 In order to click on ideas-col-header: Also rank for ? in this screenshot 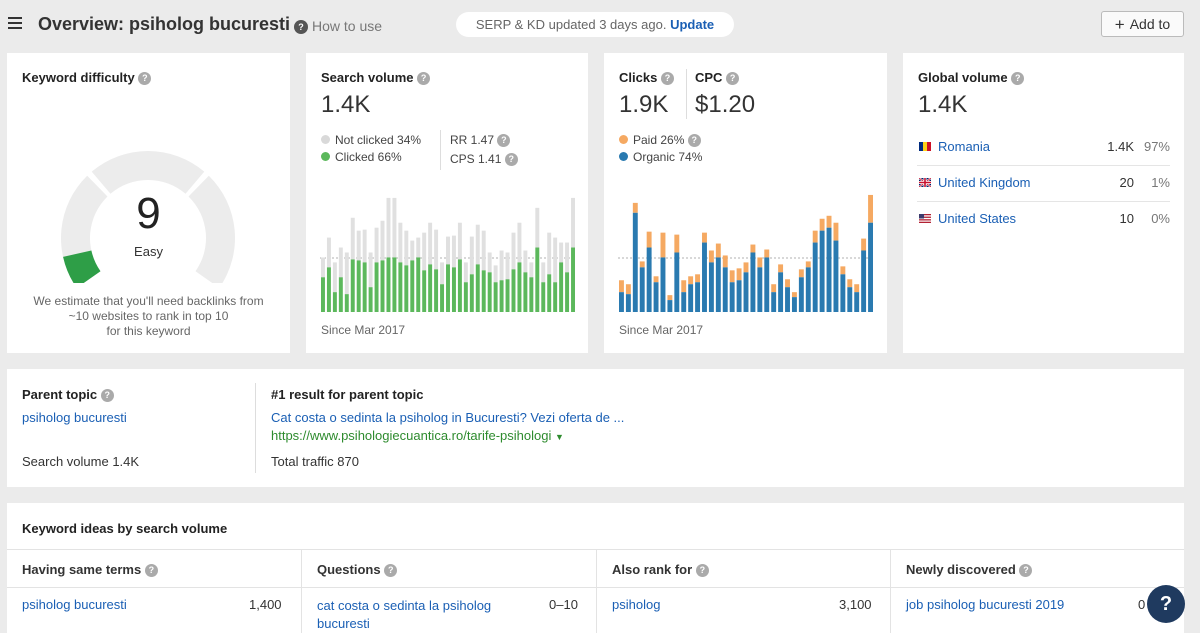, I will do `click(660, 570)`.